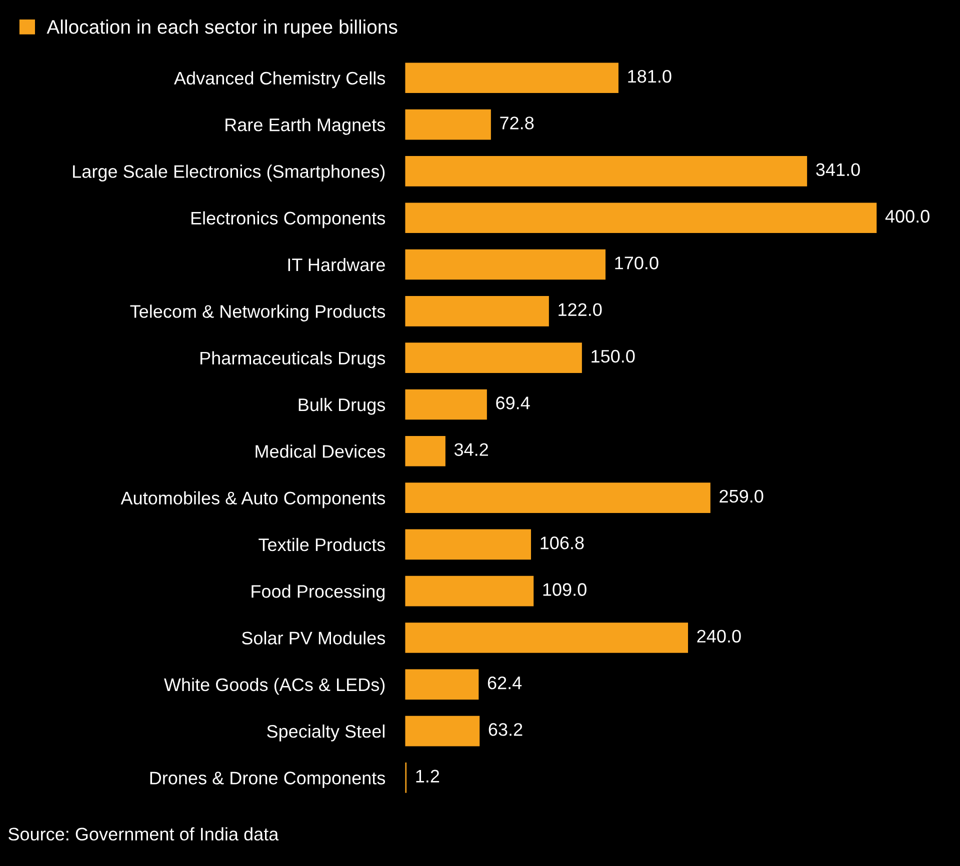 This screenshot has width=960, height=866. Describe the element at coordinates (580, 309) in the screenshot. I see `data-label: 122.0` at that location.